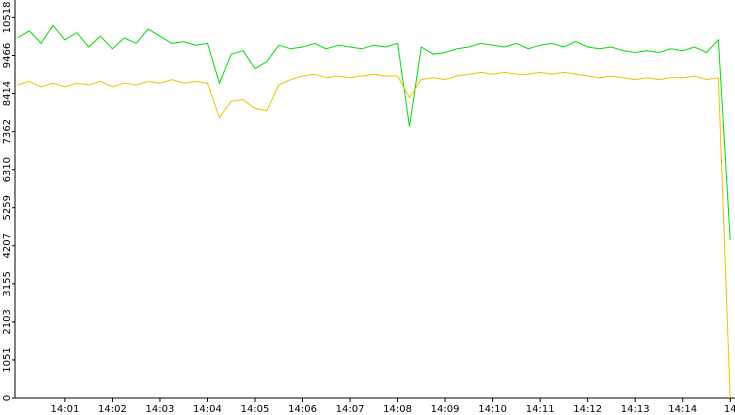 The image size is (735, 415). I want to click on y-tick-label: 7362, so click(7, 131).